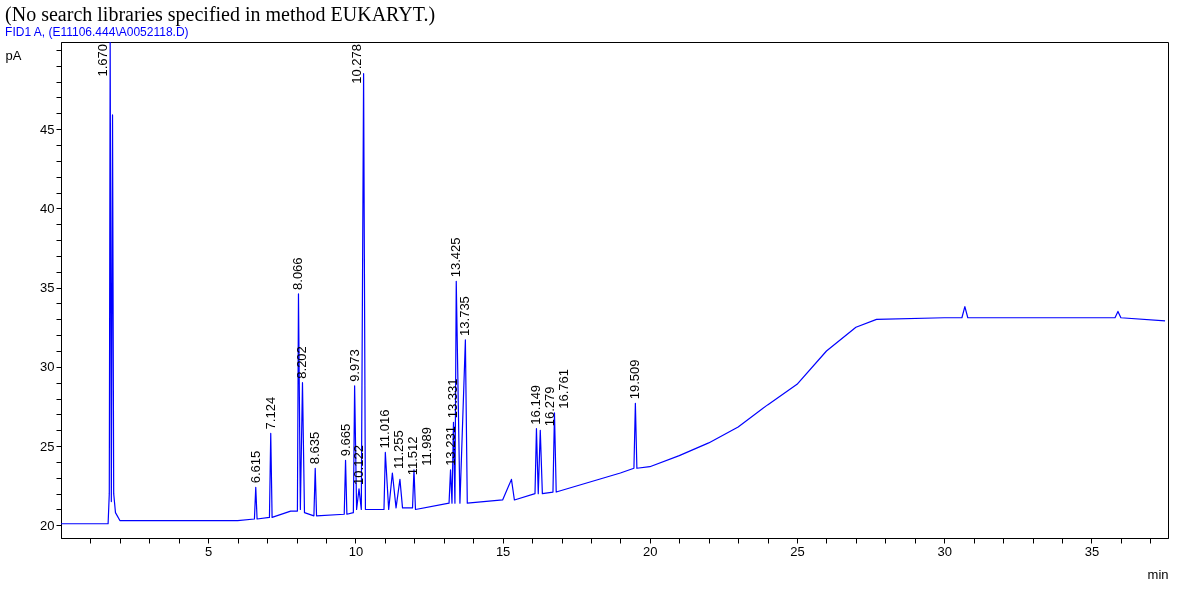  I want to click on y-tick-label: 40, so click(47, 208).